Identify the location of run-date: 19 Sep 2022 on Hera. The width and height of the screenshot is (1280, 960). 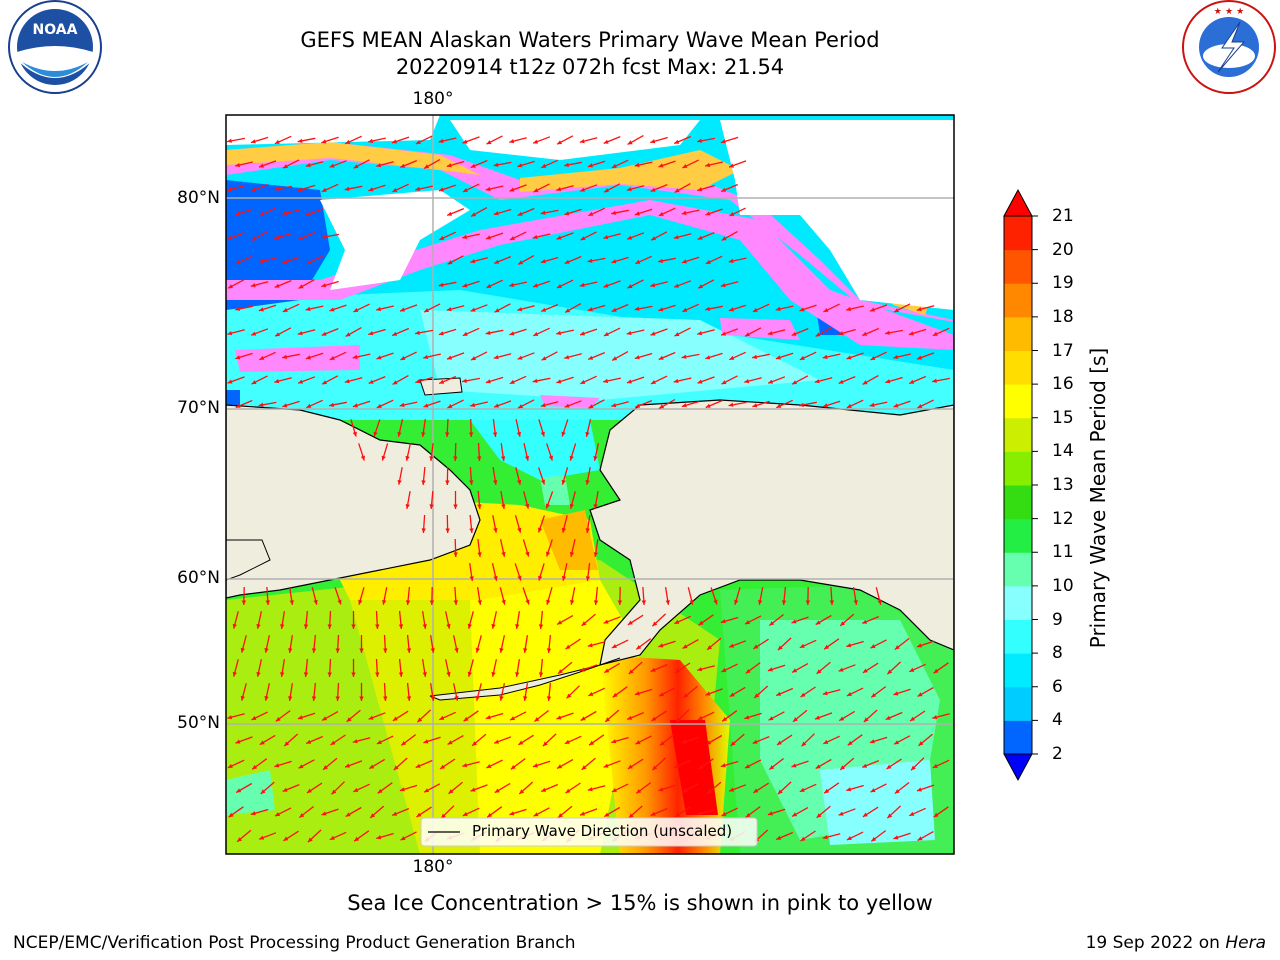
(1176, 943).